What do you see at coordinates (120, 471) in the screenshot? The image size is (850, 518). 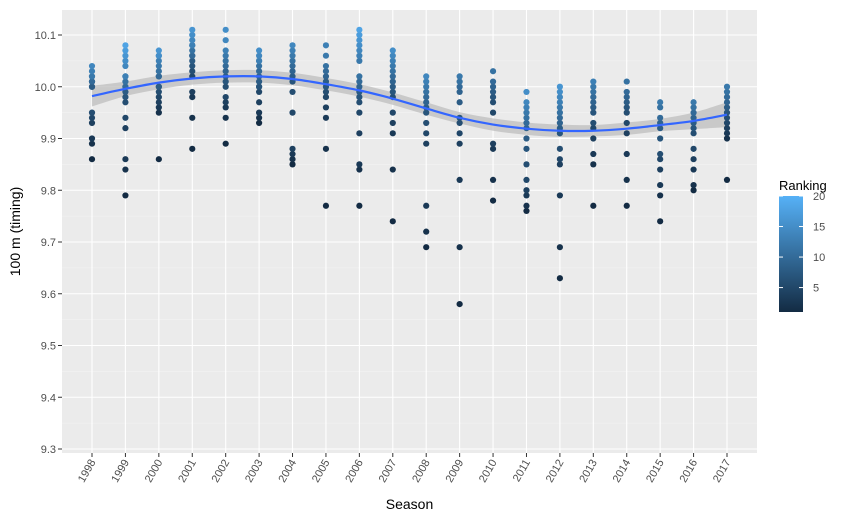 I see `x-tick-label: 1999` at bounding box center [120, 471].